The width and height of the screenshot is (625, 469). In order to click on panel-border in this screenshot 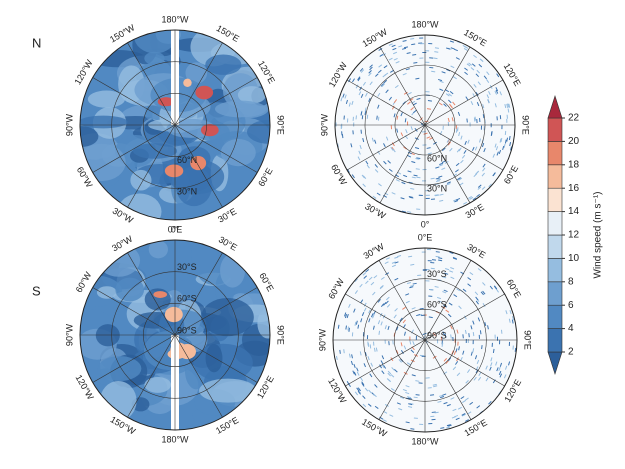, I will do `click(425, 340)`.